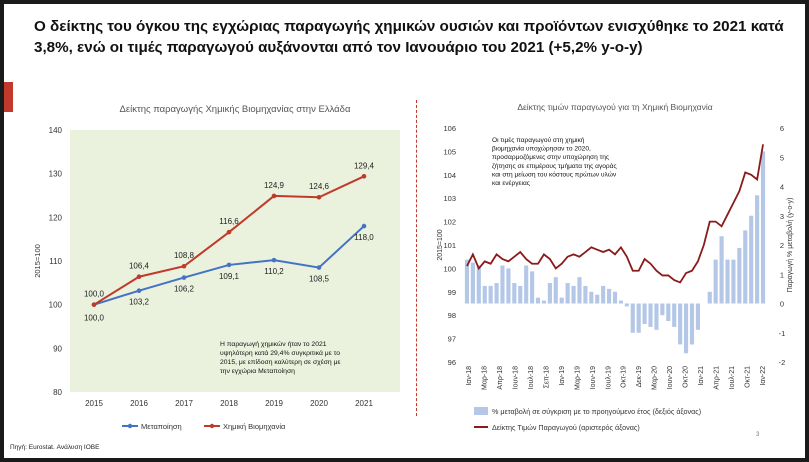 This screenshot has width=809, height=462. What do you see at coordinates (469, 376) in the screenshot?
I see `x-tick-label: Ιαν-18` at bounding box center [469, 376].